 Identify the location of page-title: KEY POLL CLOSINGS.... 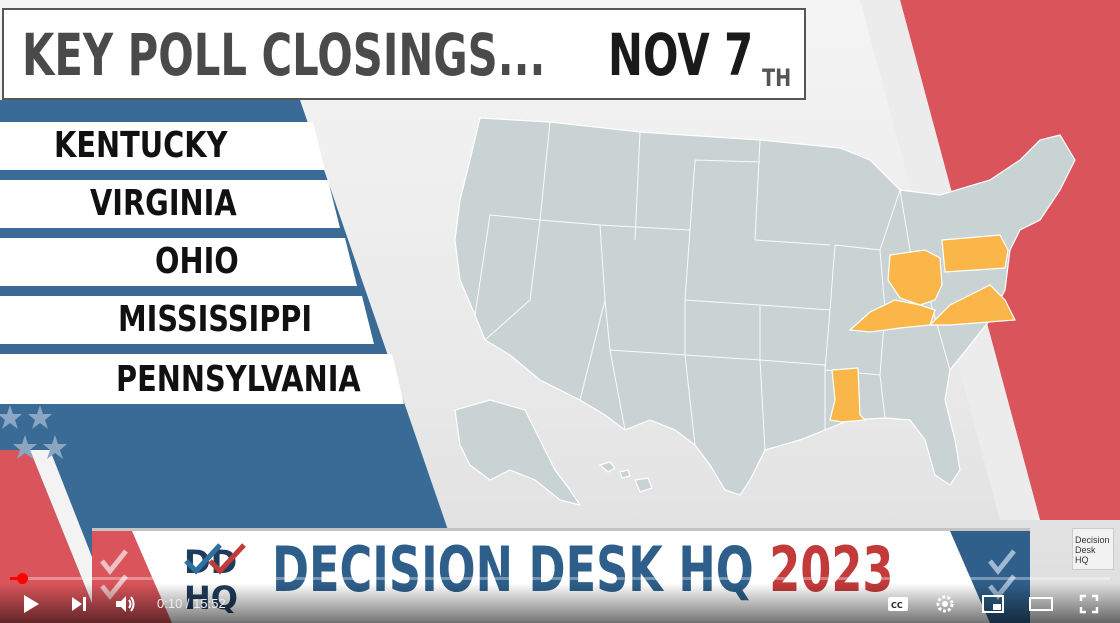
(284, 55).